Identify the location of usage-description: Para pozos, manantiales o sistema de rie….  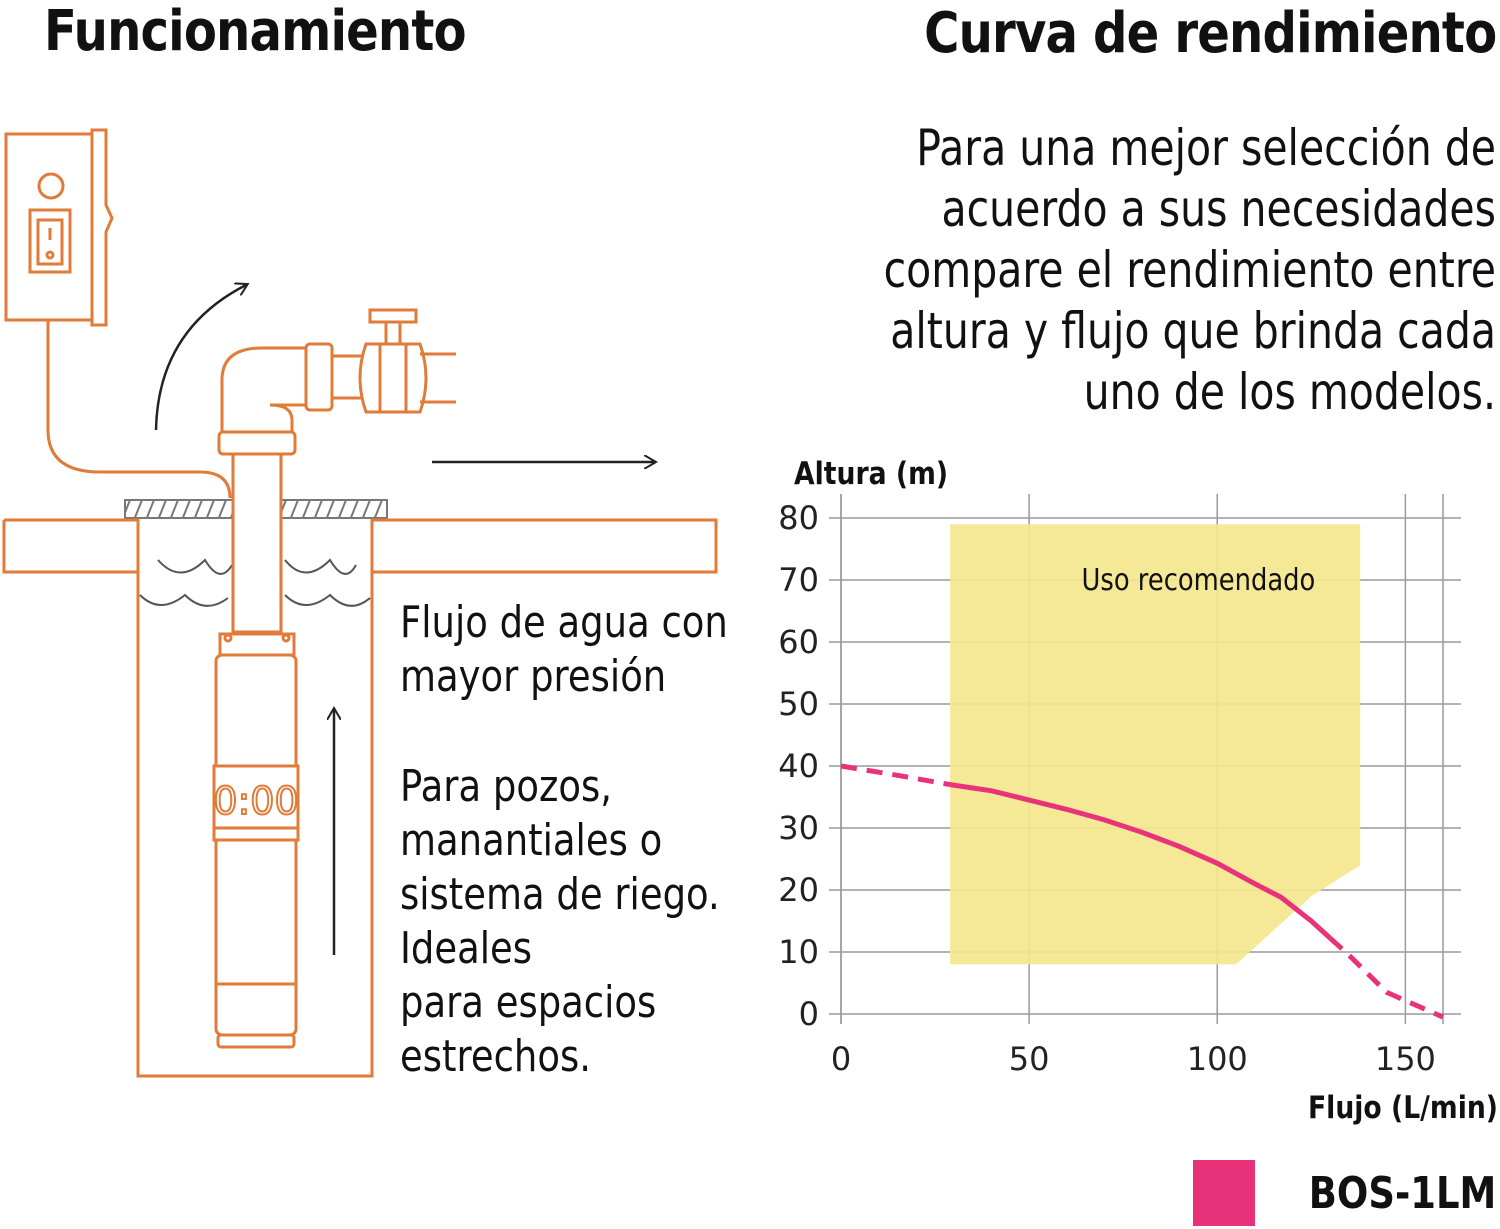
(560, 922).